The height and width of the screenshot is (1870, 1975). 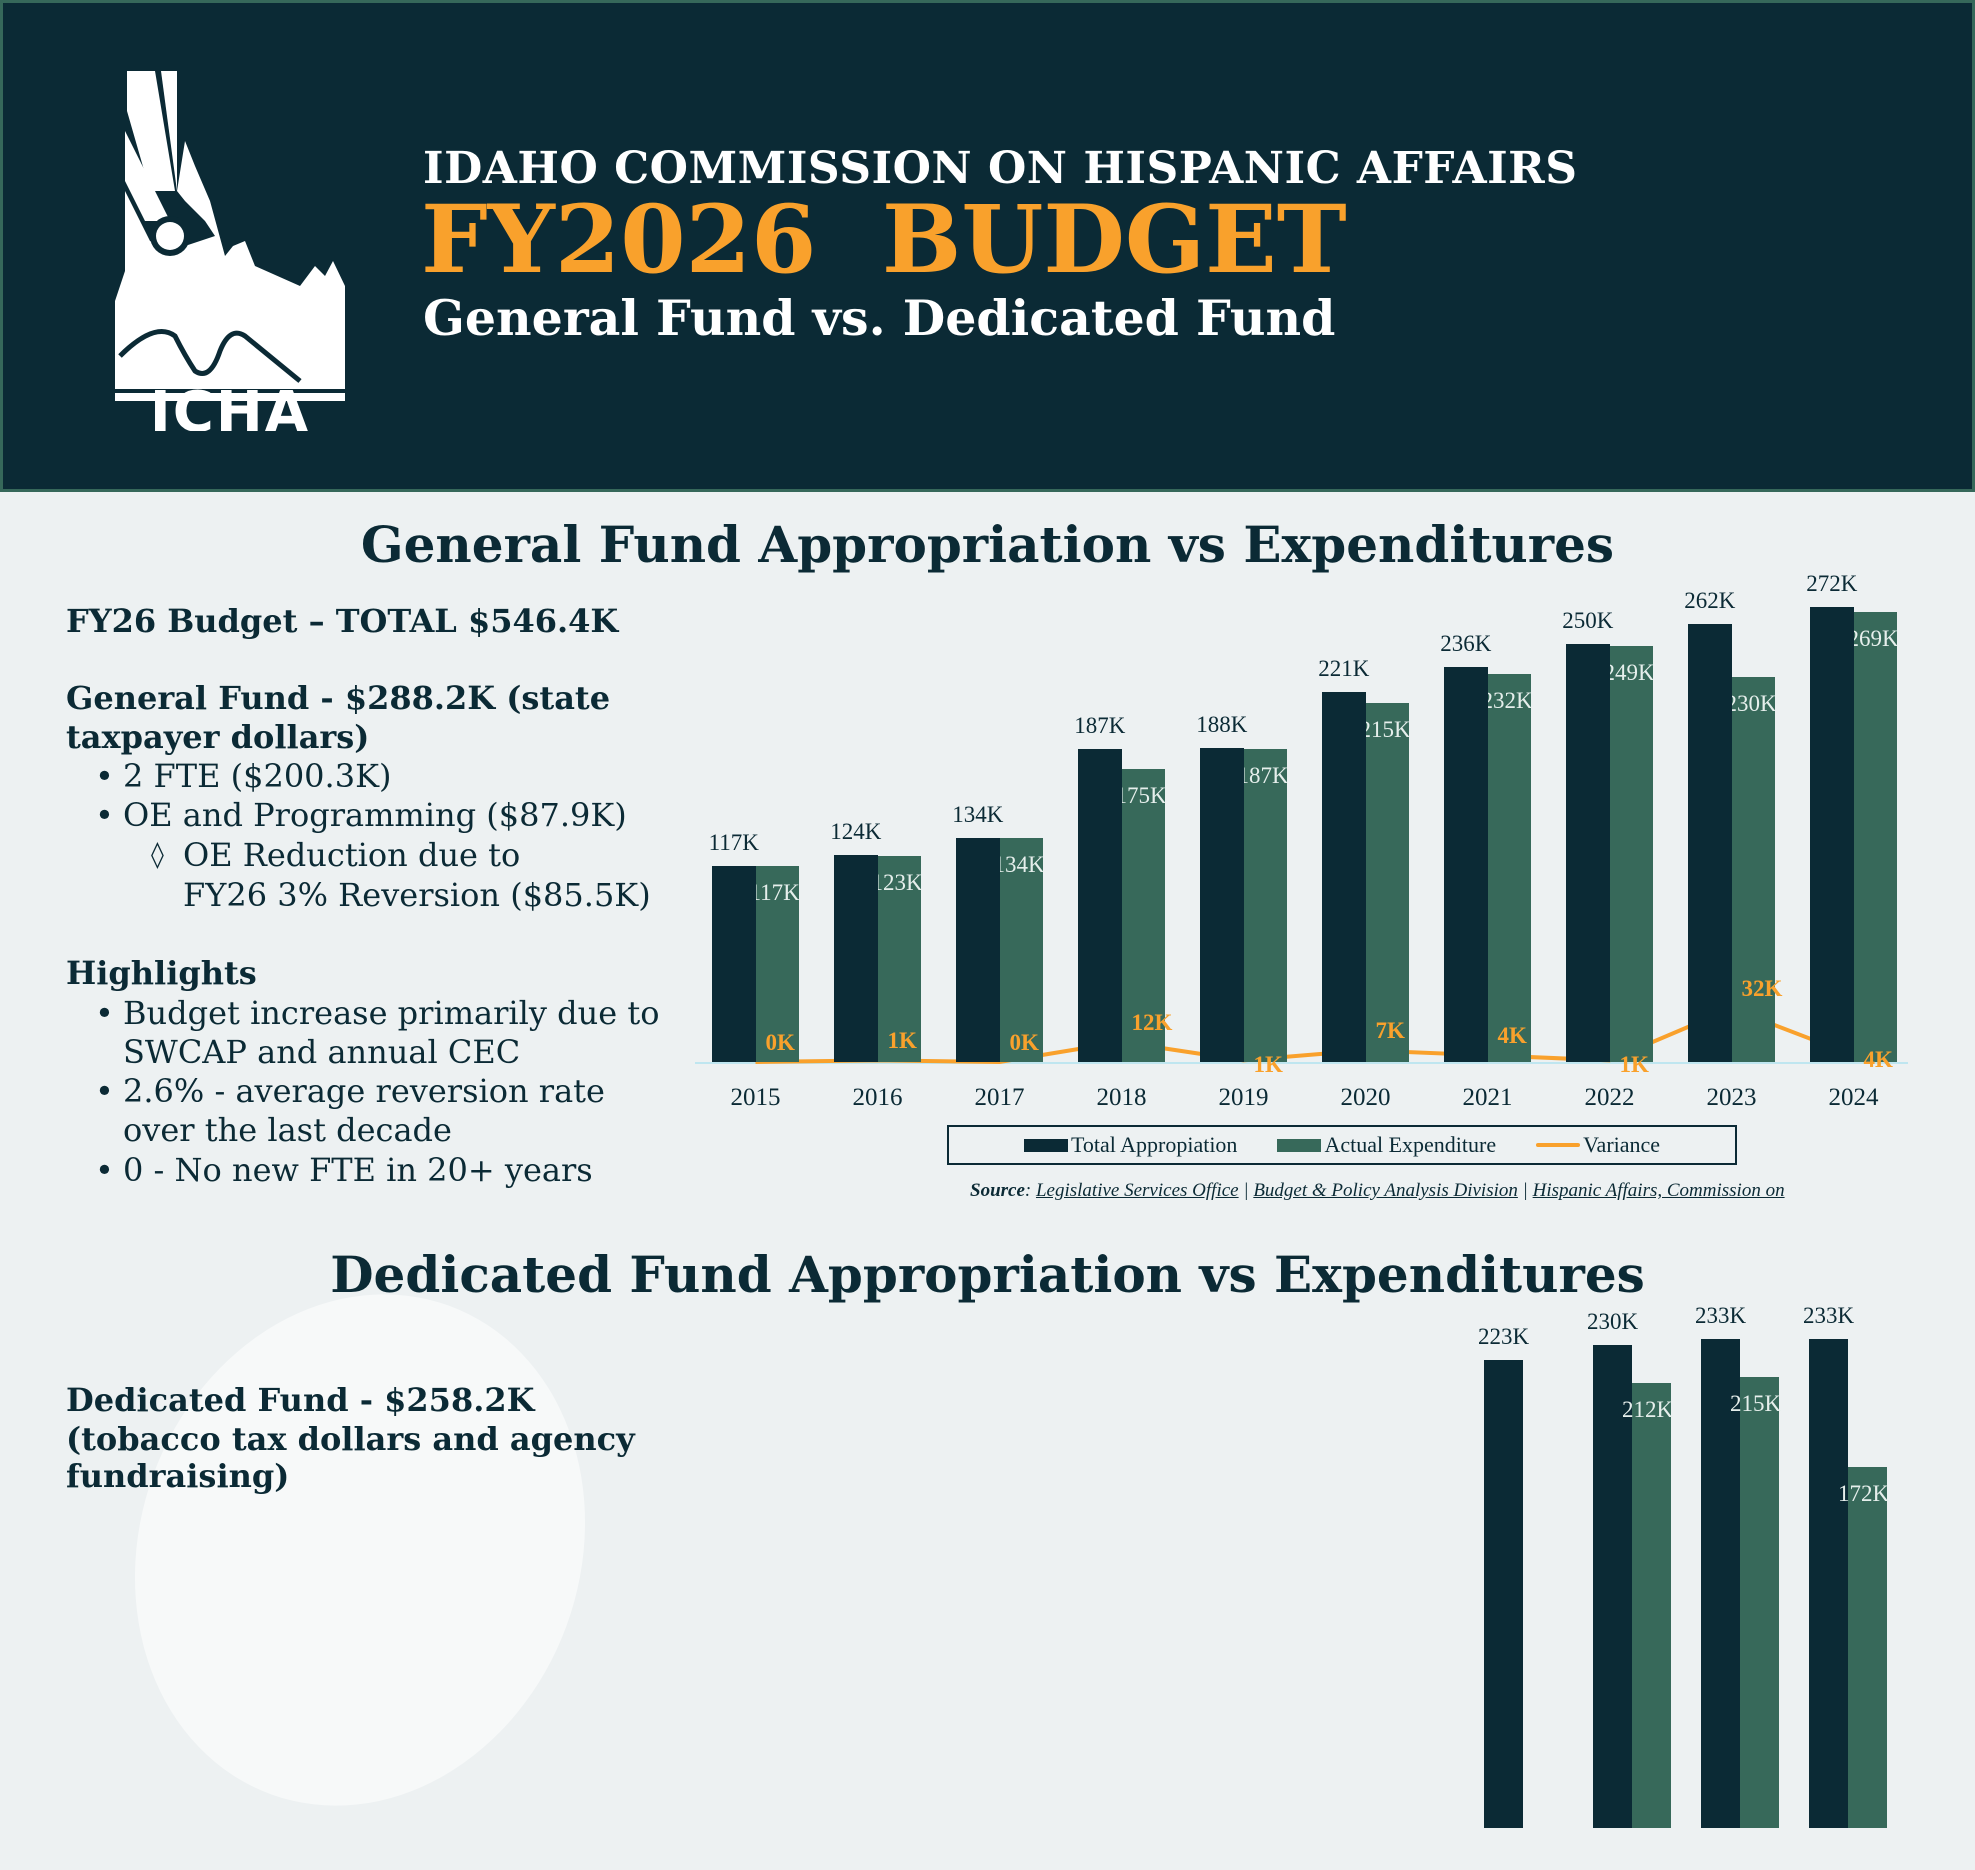 What do you see at coordinates (900, 883) in the screenshot?
I see `label-actual-expenditure: 123K` at bounding box center [900, 883].